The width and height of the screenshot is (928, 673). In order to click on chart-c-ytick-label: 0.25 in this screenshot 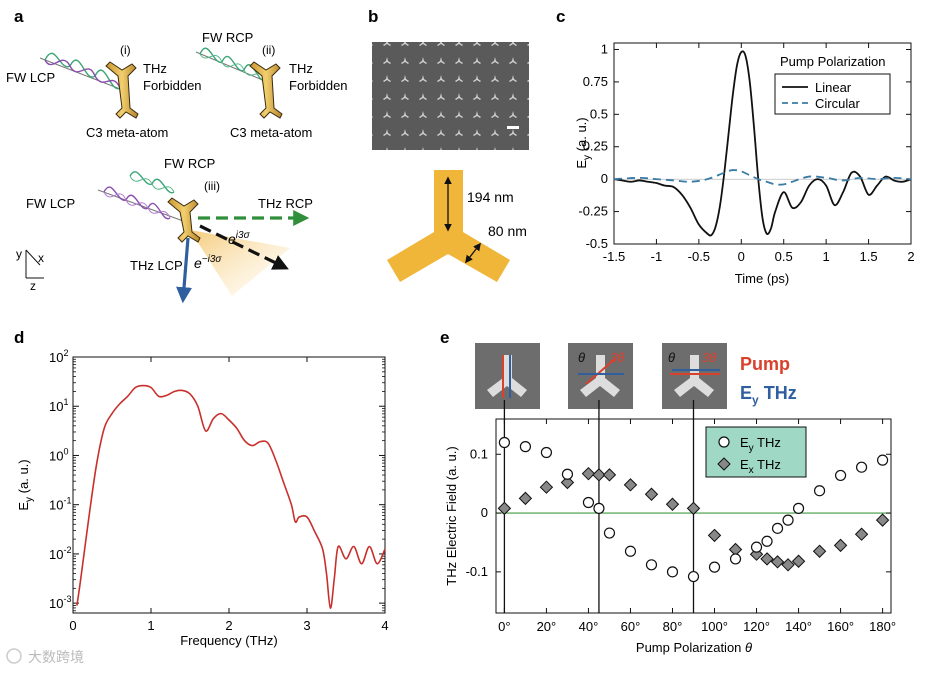, I will do `click(595, 146)`.